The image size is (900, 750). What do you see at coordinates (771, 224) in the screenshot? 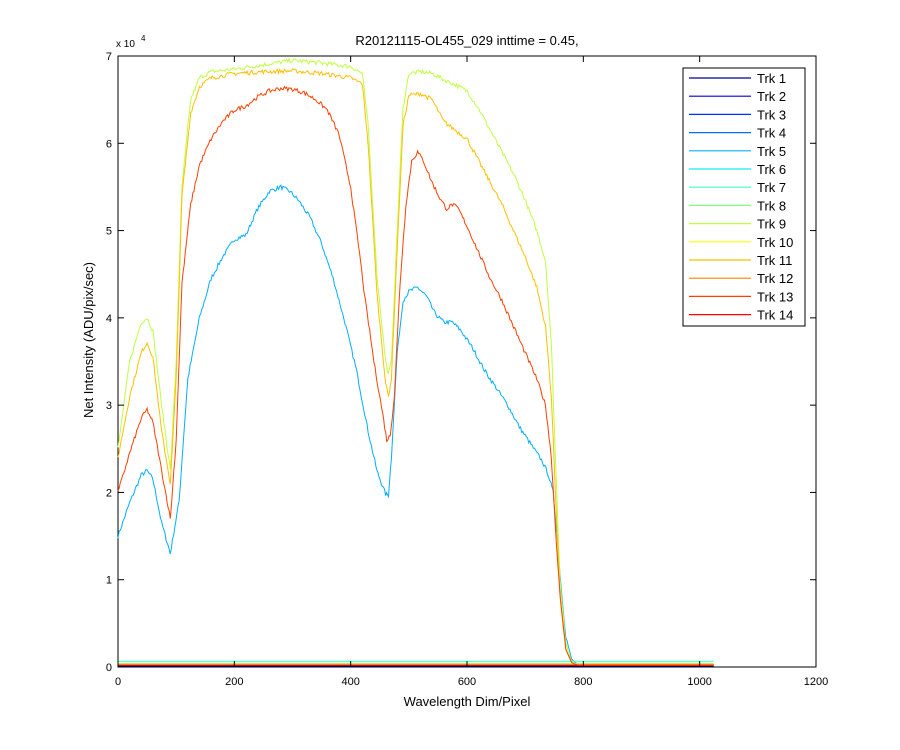
I see `legend-label: Trk 9` at bounding box center [771, 224].